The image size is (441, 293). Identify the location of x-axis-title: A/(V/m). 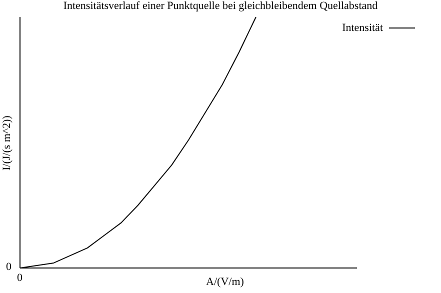
(225, 282).